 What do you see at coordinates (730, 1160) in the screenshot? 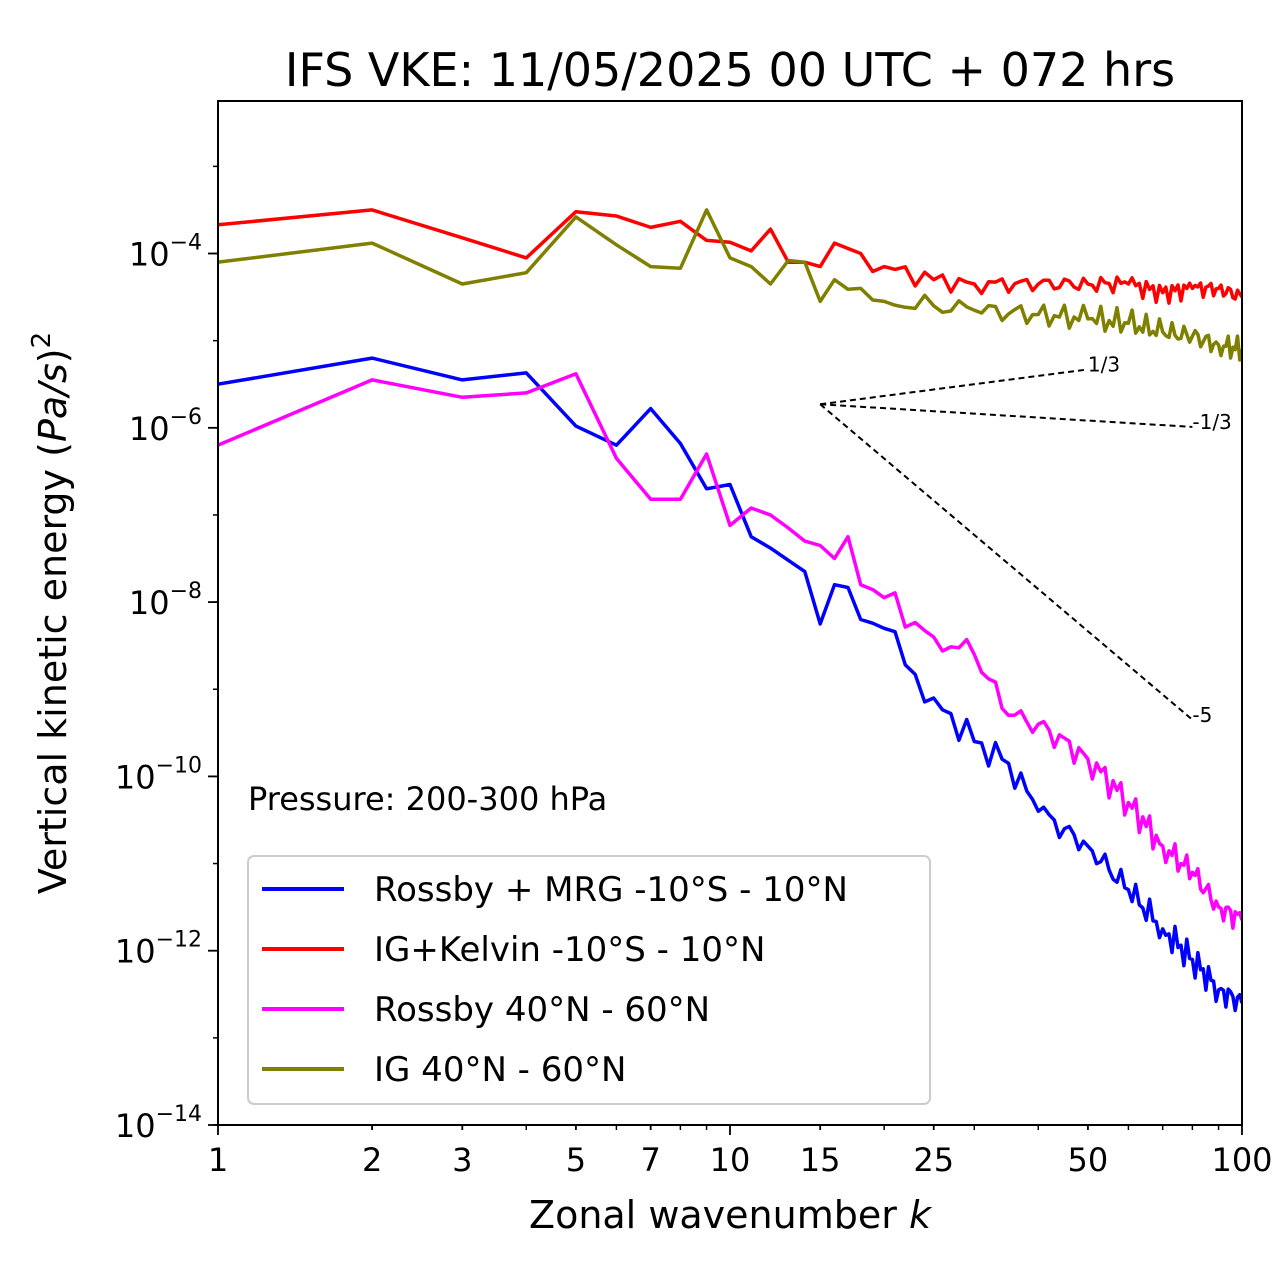
I see `x-tick-label: 10` at bounding box center [730, 1160].